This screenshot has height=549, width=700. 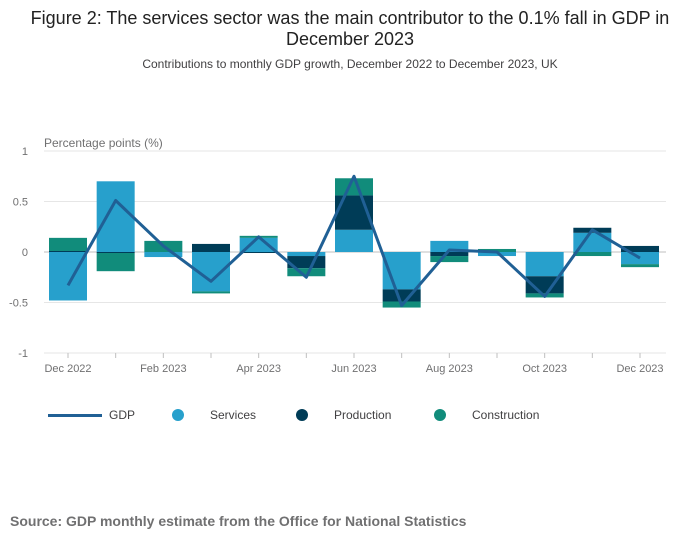 What do you see at coordinates (639, 369) in the screenshot?
I see `x-tick-label: Dec 2023` at bounding box center [639, 369].